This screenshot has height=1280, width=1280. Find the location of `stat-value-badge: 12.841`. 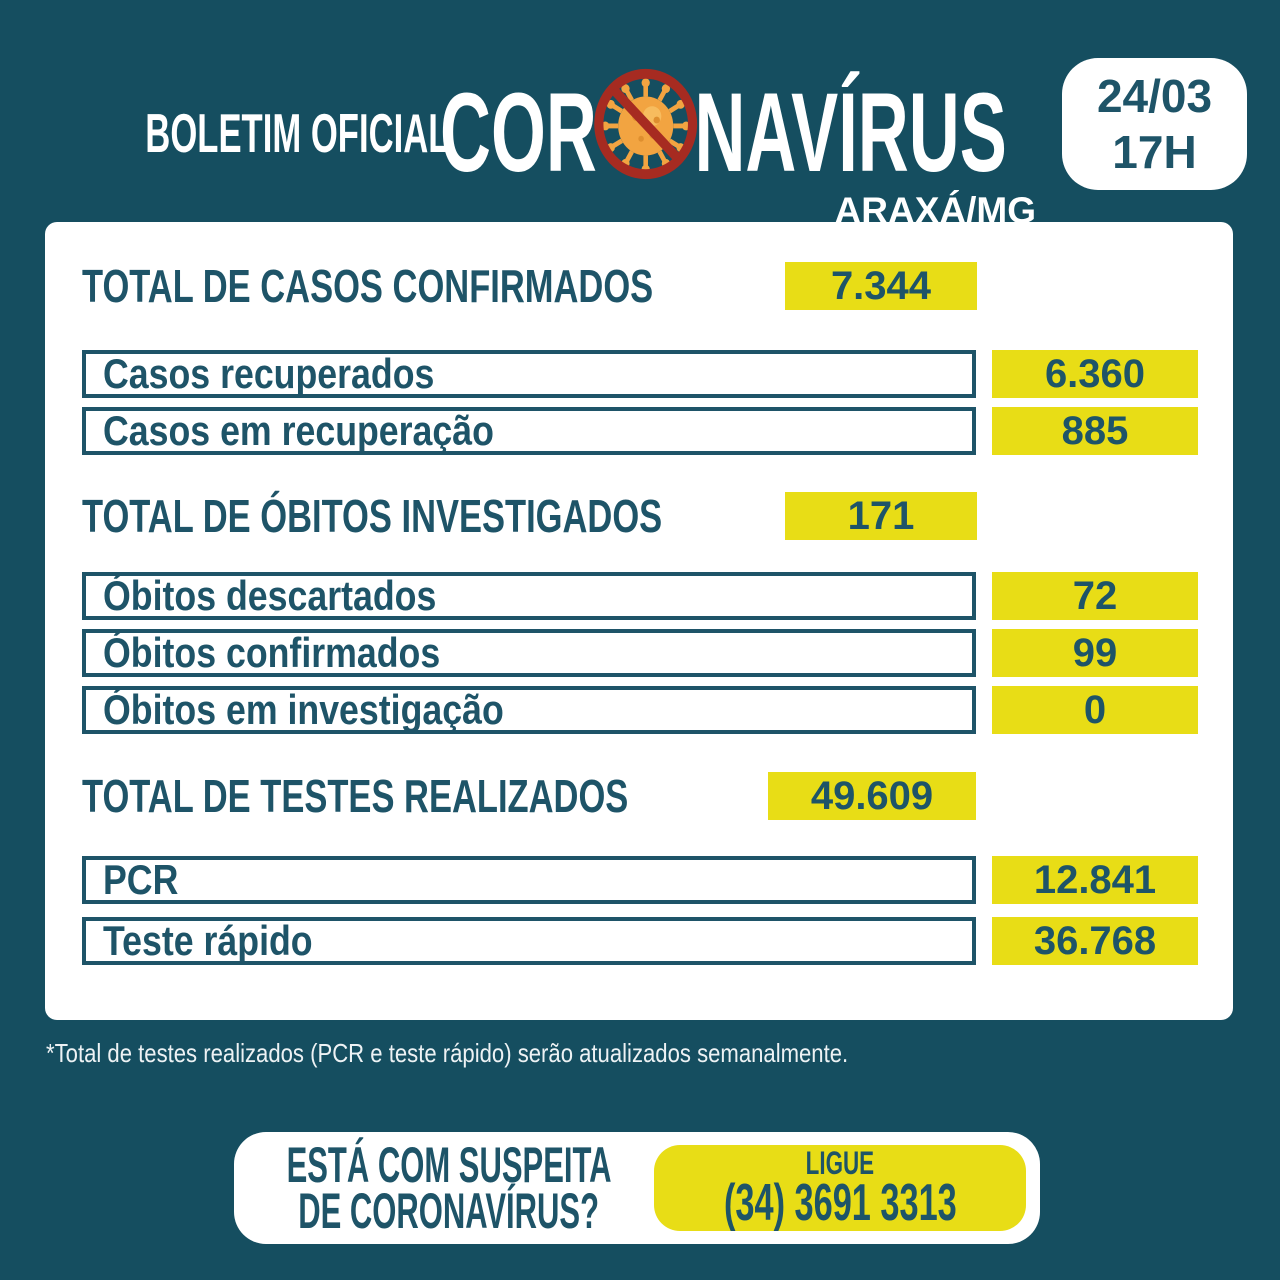

stat-value-badge: 12.841 is located at coordinates (1095, 880).